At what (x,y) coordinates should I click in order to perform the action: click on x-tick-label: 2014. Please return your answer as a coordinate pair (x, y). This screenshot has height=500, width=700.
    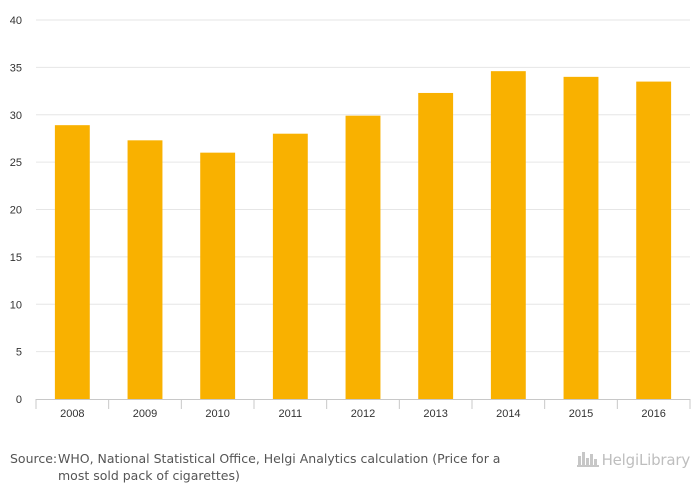
    Looking at the image, I should click on (508, 414).